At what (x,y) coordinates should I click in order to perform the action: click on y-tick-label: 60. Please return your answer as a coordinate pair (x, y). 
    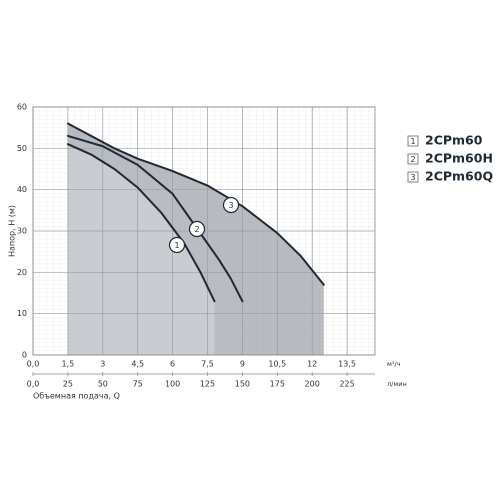
    Looking at the image, I should click on (22, 107).